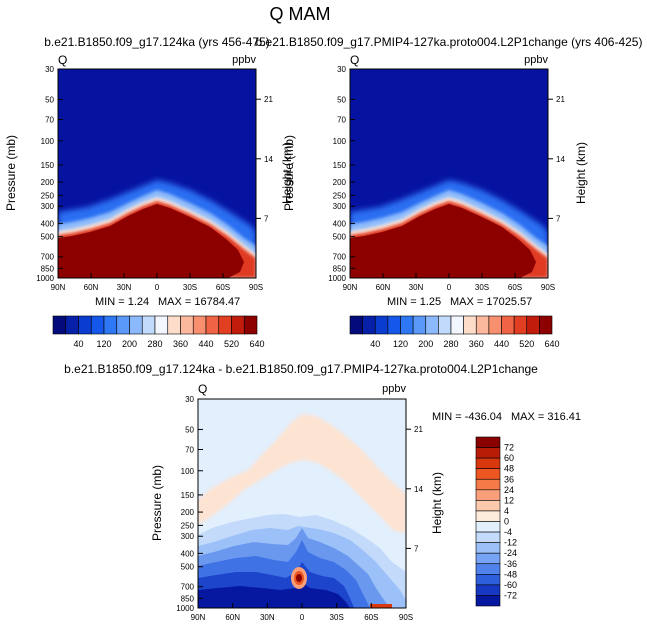 This screenshot has height=631, width=647. What do you see at coordinates (232, 617) in the screenshot?
I see `panel-c-xtick-label-1: 60N` at bounding box center [232, 617].